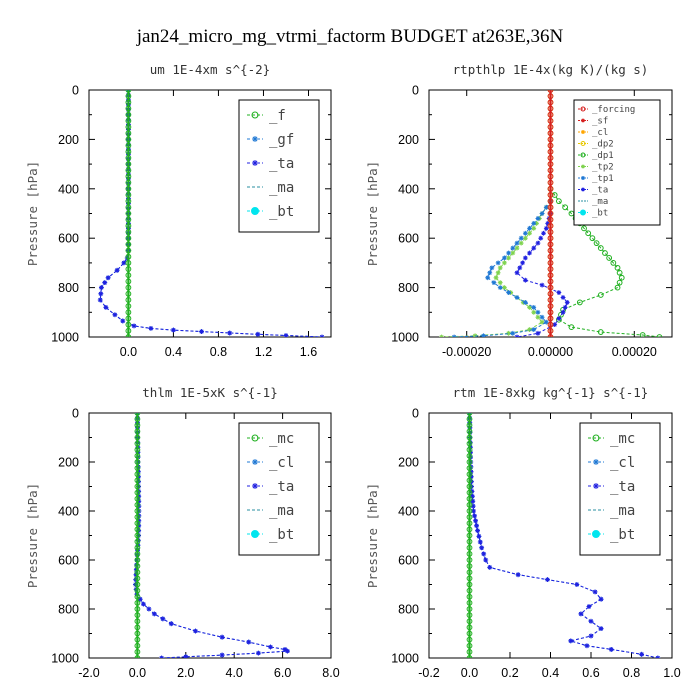 The image size is (700, 700). What do you see at coordinates (600, 191) in the screenshot?
I see `legend-label: _ta` at bounding box center [600, 191].